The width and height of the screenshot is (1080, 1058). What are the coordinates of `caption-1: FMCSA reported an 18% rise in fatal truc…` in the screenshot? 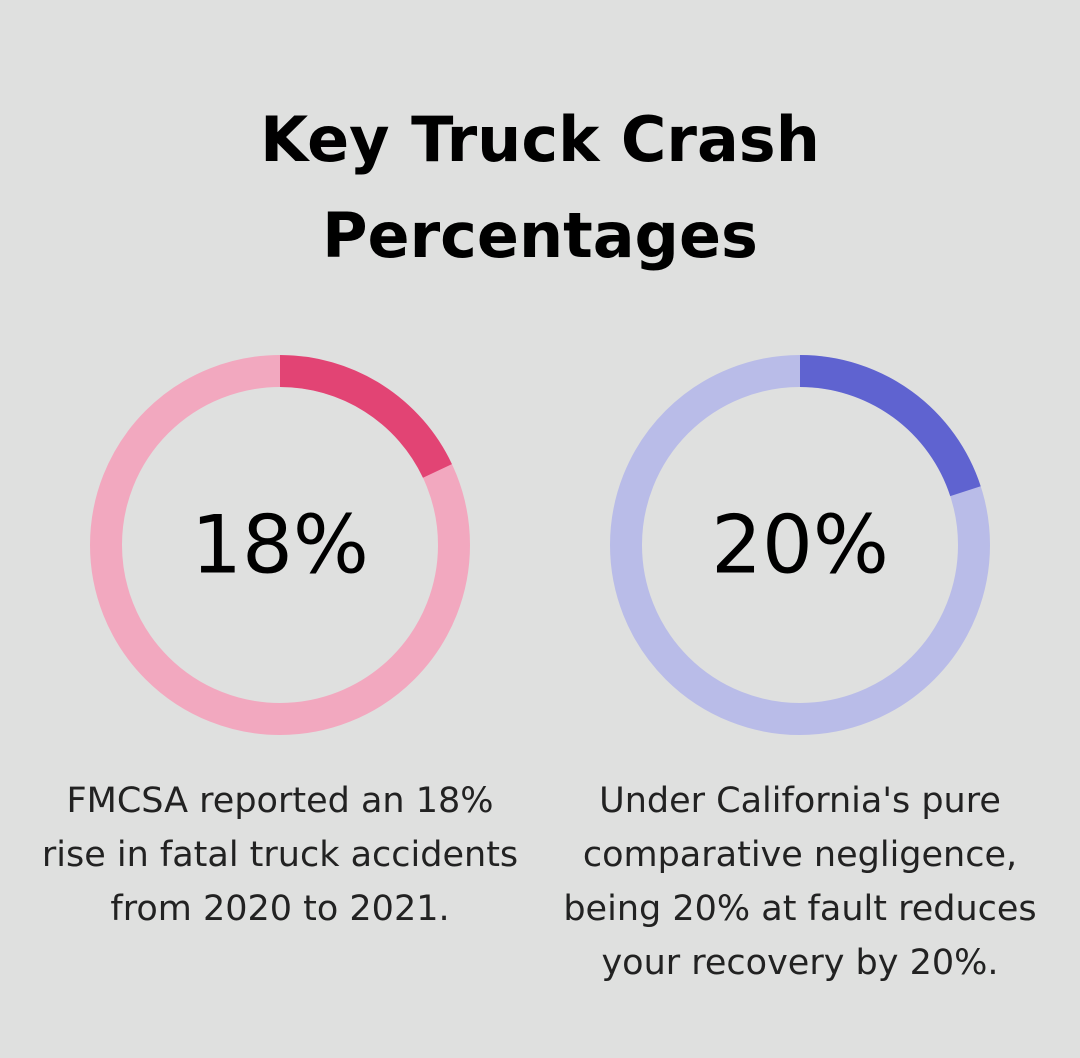 It's located at (280, 855).